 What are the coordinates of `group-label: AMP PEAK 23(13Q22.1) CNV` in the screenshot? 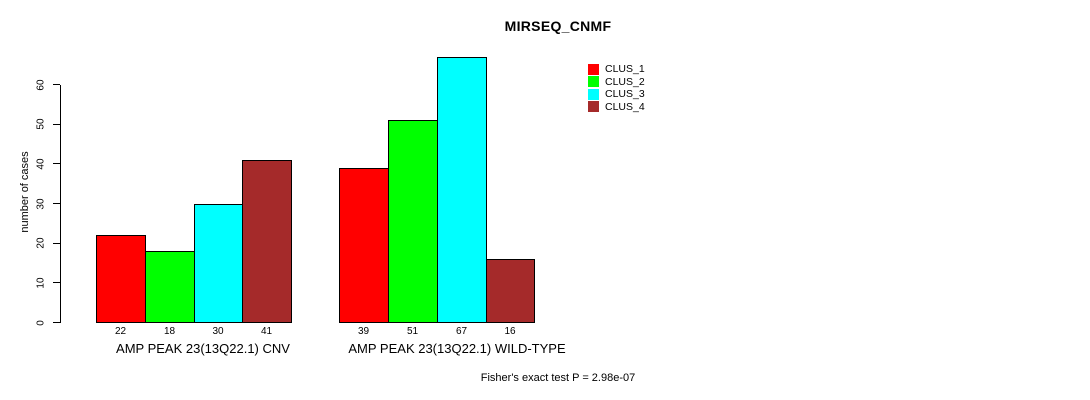 It's located at (203, 348).